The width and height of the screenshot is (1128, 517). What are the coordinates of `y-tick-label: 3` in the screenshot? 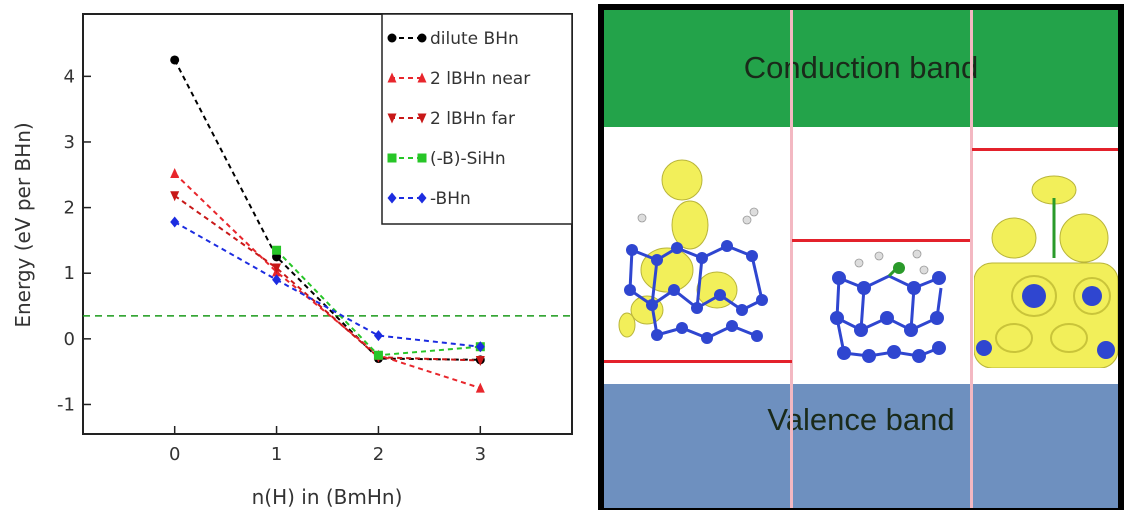 It's located at (69, 142).